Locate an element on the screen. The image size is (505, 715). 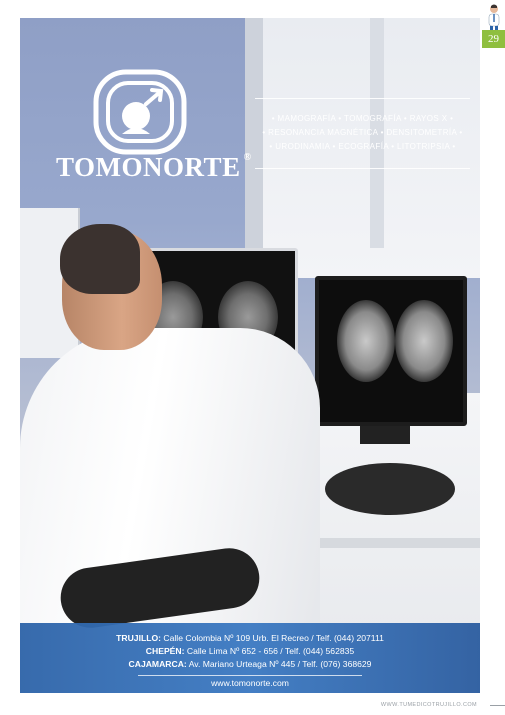
tomonorte-logo-icon is located at coordinates (140, 112).